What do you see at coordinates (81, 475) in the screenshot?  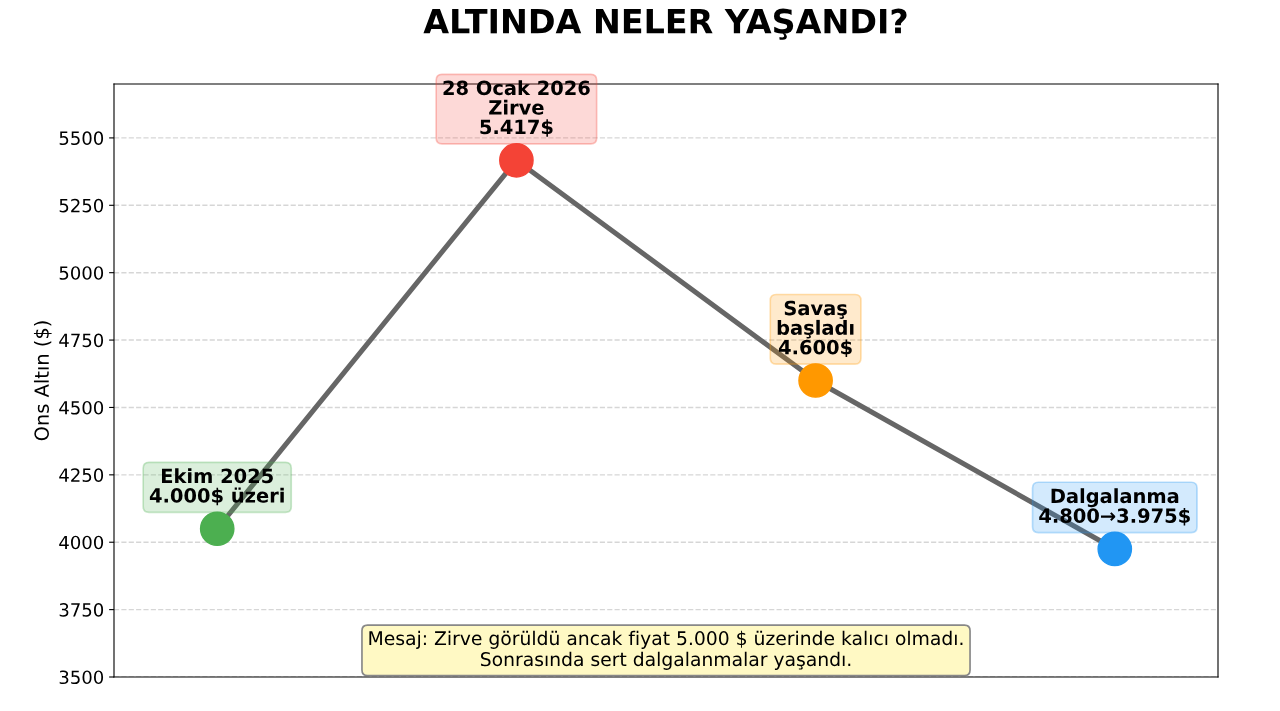 I see `y-tick-label: 4250` at bounding box center [81, 475].